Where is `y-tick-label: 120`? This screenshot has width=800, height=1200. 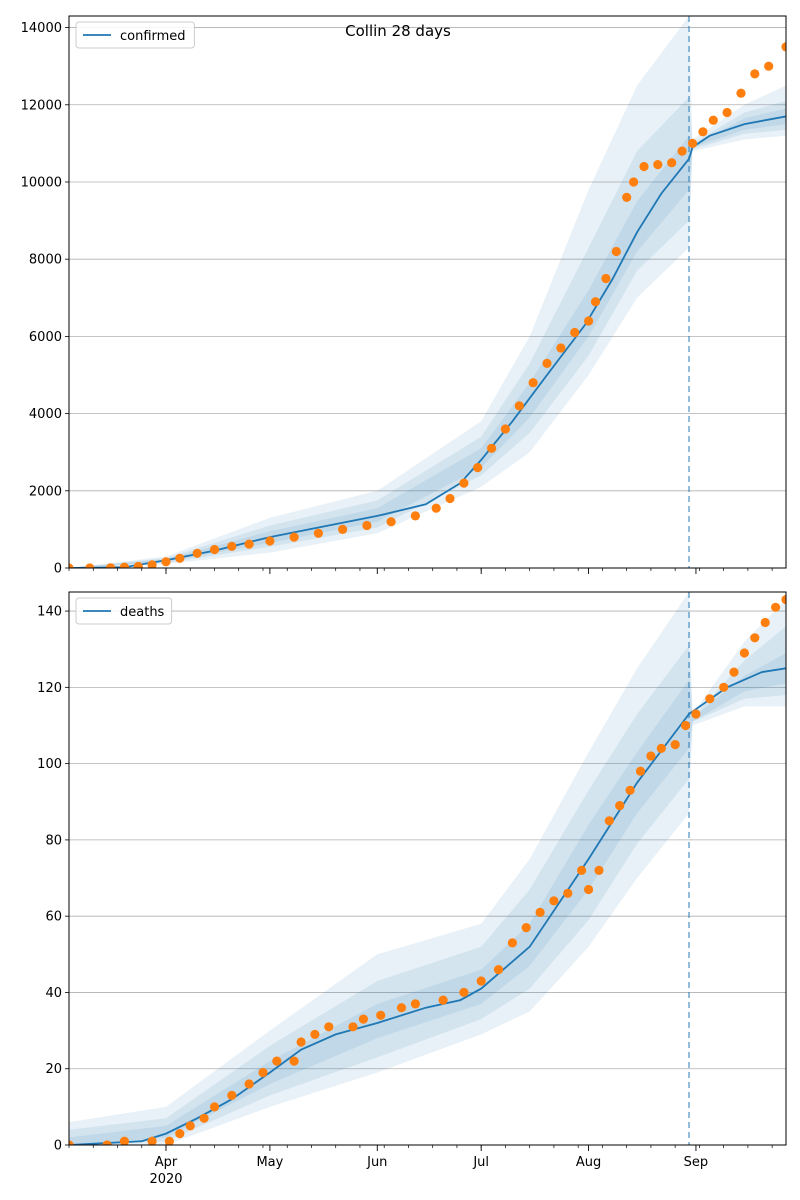 y-tick-label: 120 is located at coordinates (49, 688).